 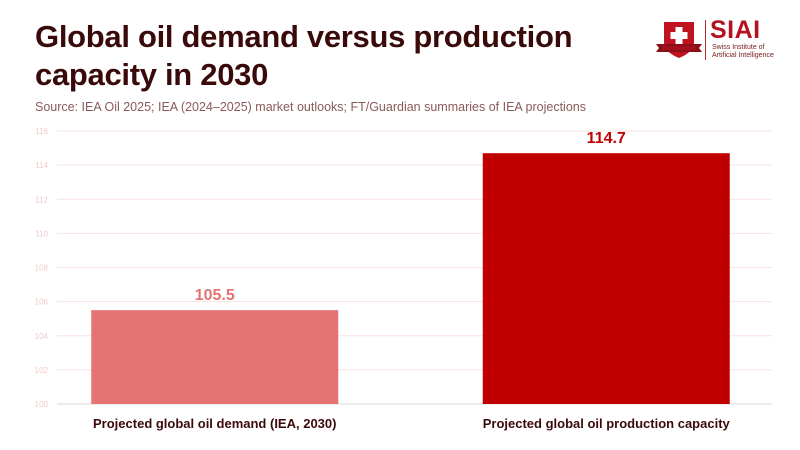 What do you see at coordinates (607, 423) in the screenshot?
I see `x-category-label: Projected global oil production capacity` at bounding box center [607, 423].